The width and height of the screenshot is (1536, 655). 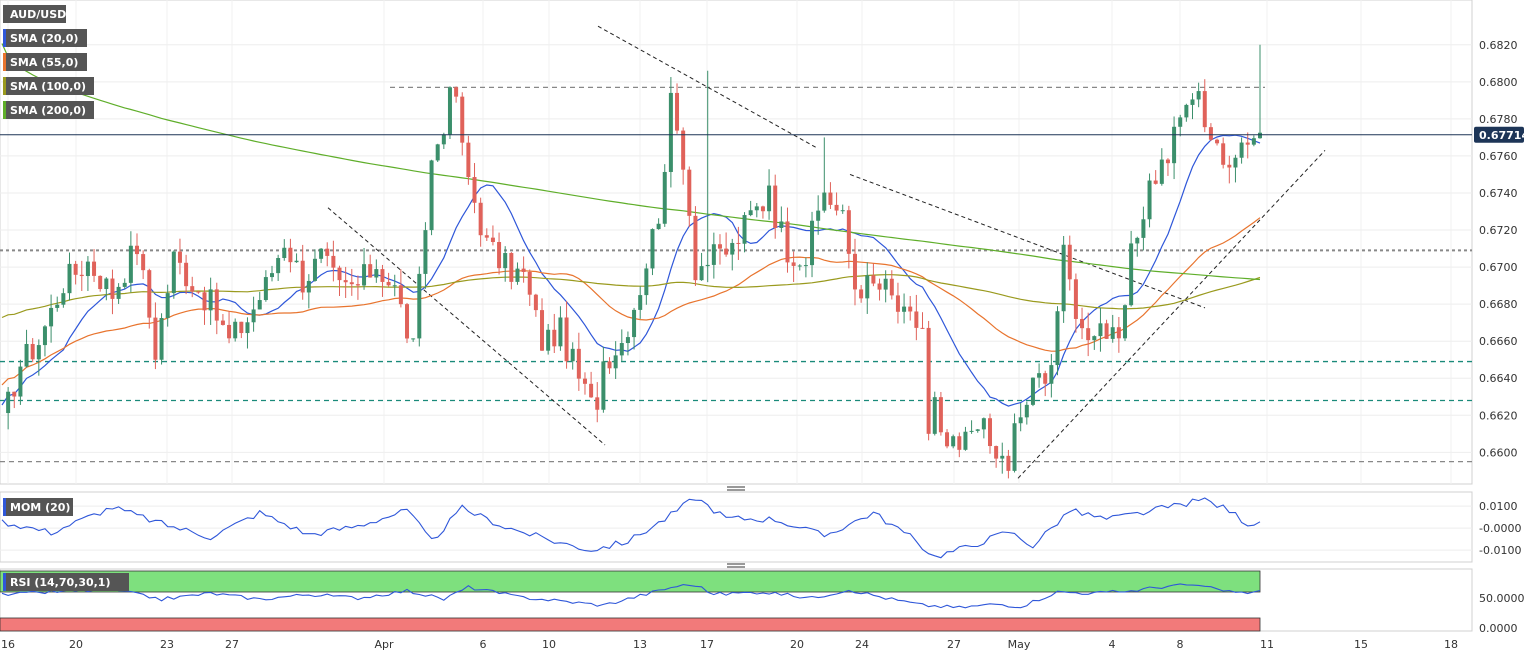 What do you see at coordinates (797, 644) in the screenshot?
I see `x-tick-label: 20` at bounding box center [797, 644].